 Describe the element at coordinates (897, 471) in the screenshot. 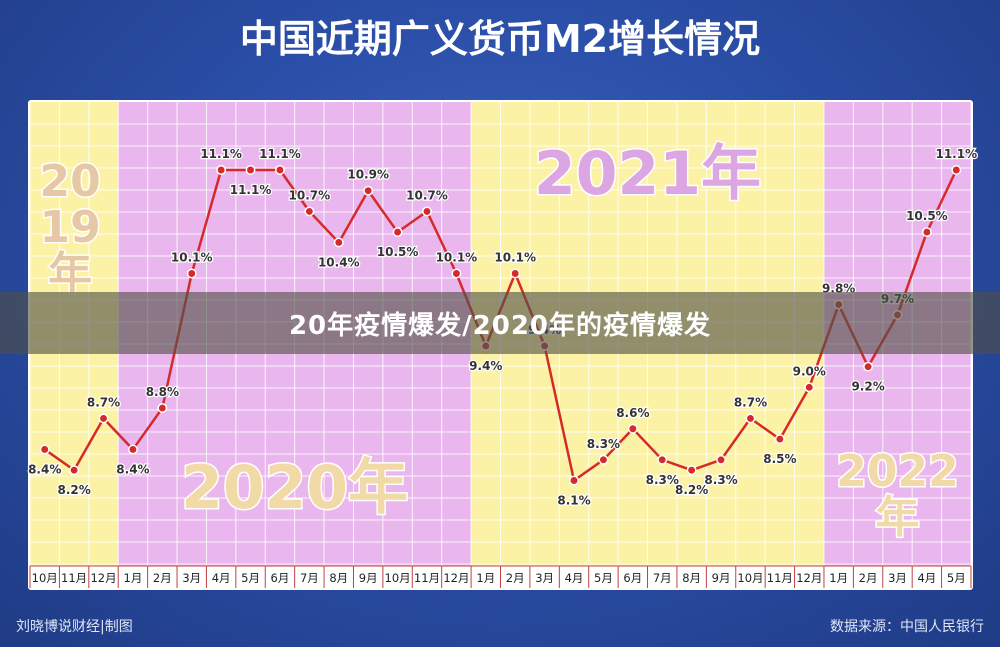

I see `year-label-2022-a: 2022` at that location.